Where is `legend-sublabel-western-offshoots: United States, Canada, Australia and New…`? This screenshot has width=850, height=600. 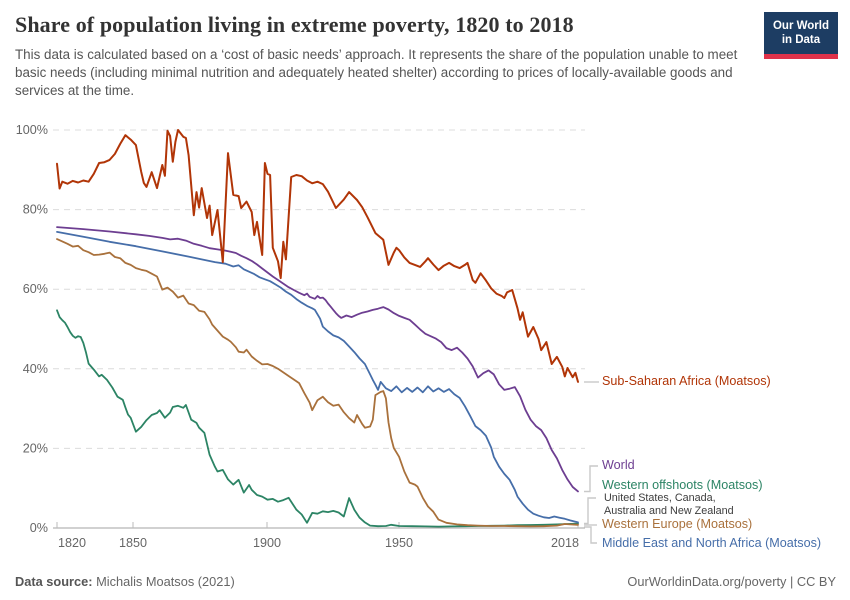 legend-sublabel-western-offshoots: United States, Canada, Australia and New… is located at coordinates (669, 504).